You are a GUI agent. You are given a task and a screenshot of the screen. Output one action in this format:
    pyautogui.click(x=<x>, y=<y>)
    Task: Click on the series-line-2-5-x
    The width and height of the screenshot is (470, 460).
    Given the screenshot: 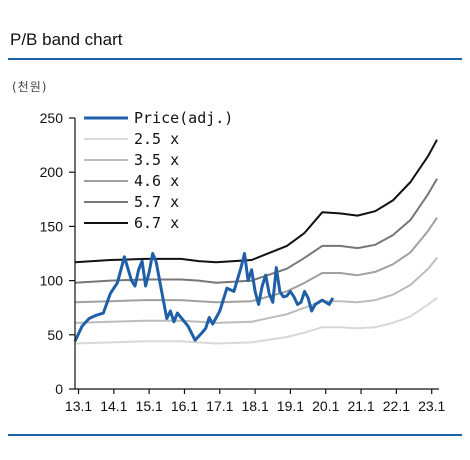 What is the action you would take?
    pyautogui.click(x=256, y=321)
    